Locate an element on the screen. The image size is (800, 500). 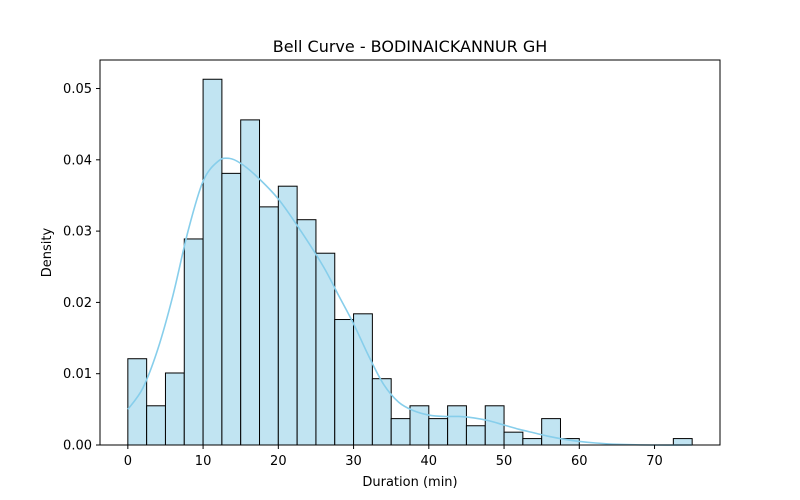
x-tick-label: 0 is located at coordinates (128, 461).